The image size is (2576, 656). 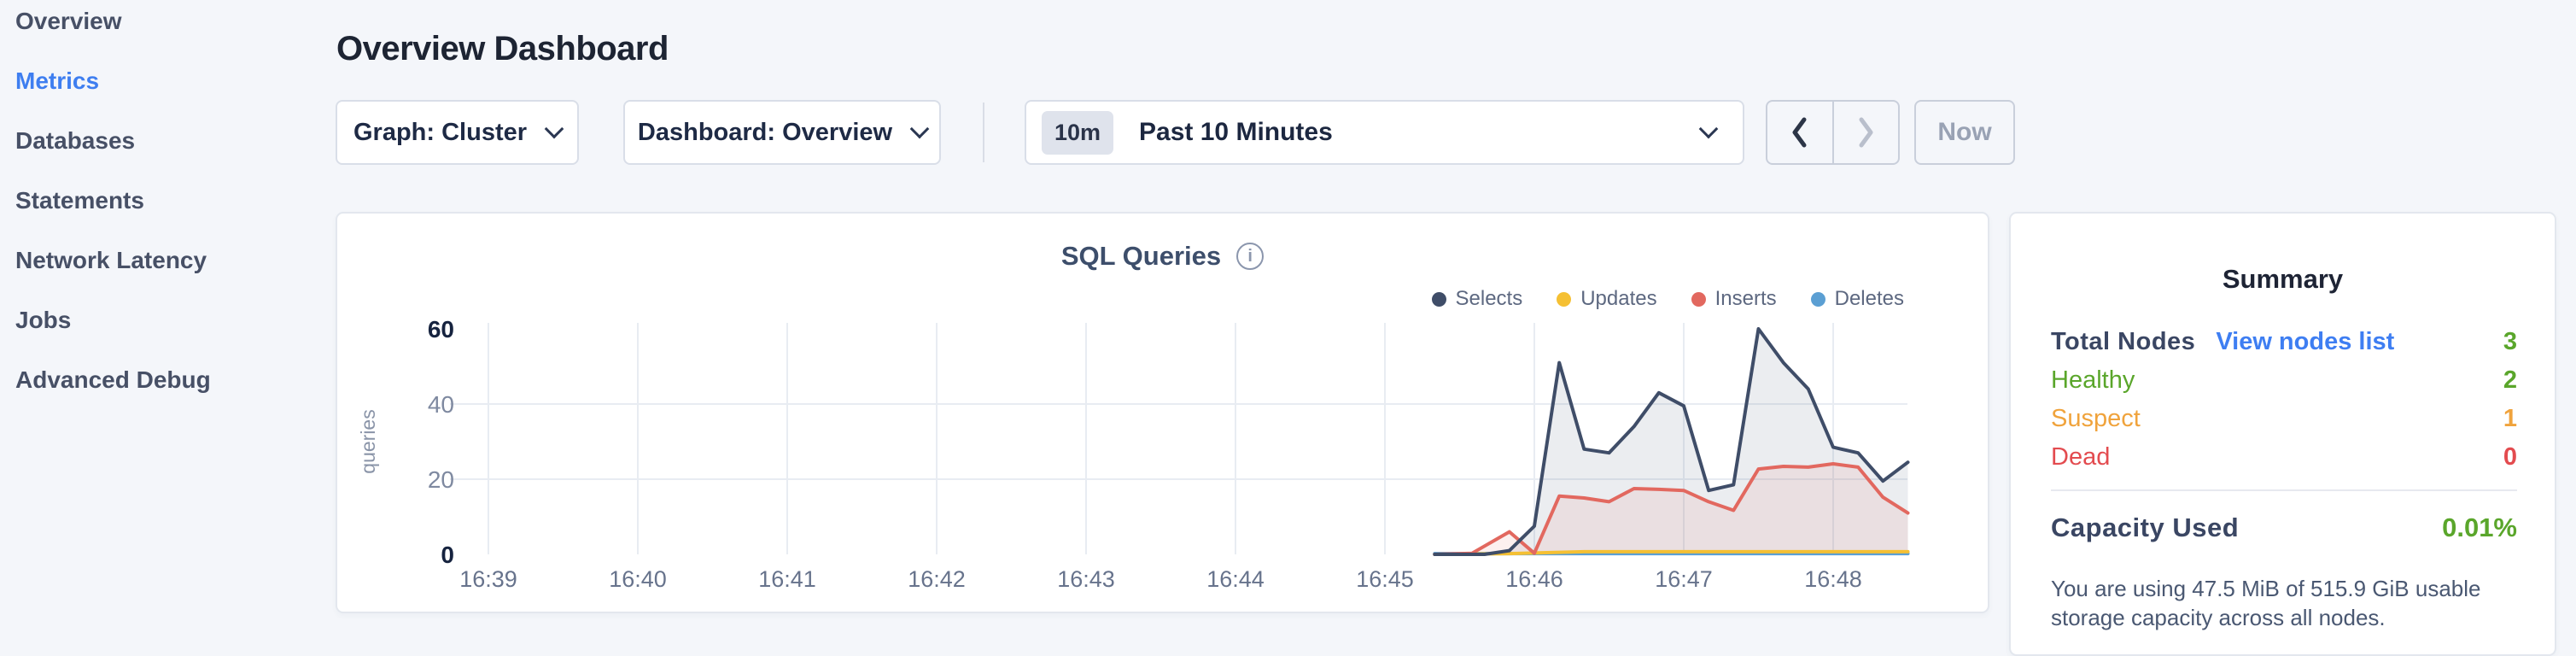 What do you see at coordinates (503, 48) in the screenshot?
I see `page-title: Overview Dashboard` at bounding box center [503, 48].